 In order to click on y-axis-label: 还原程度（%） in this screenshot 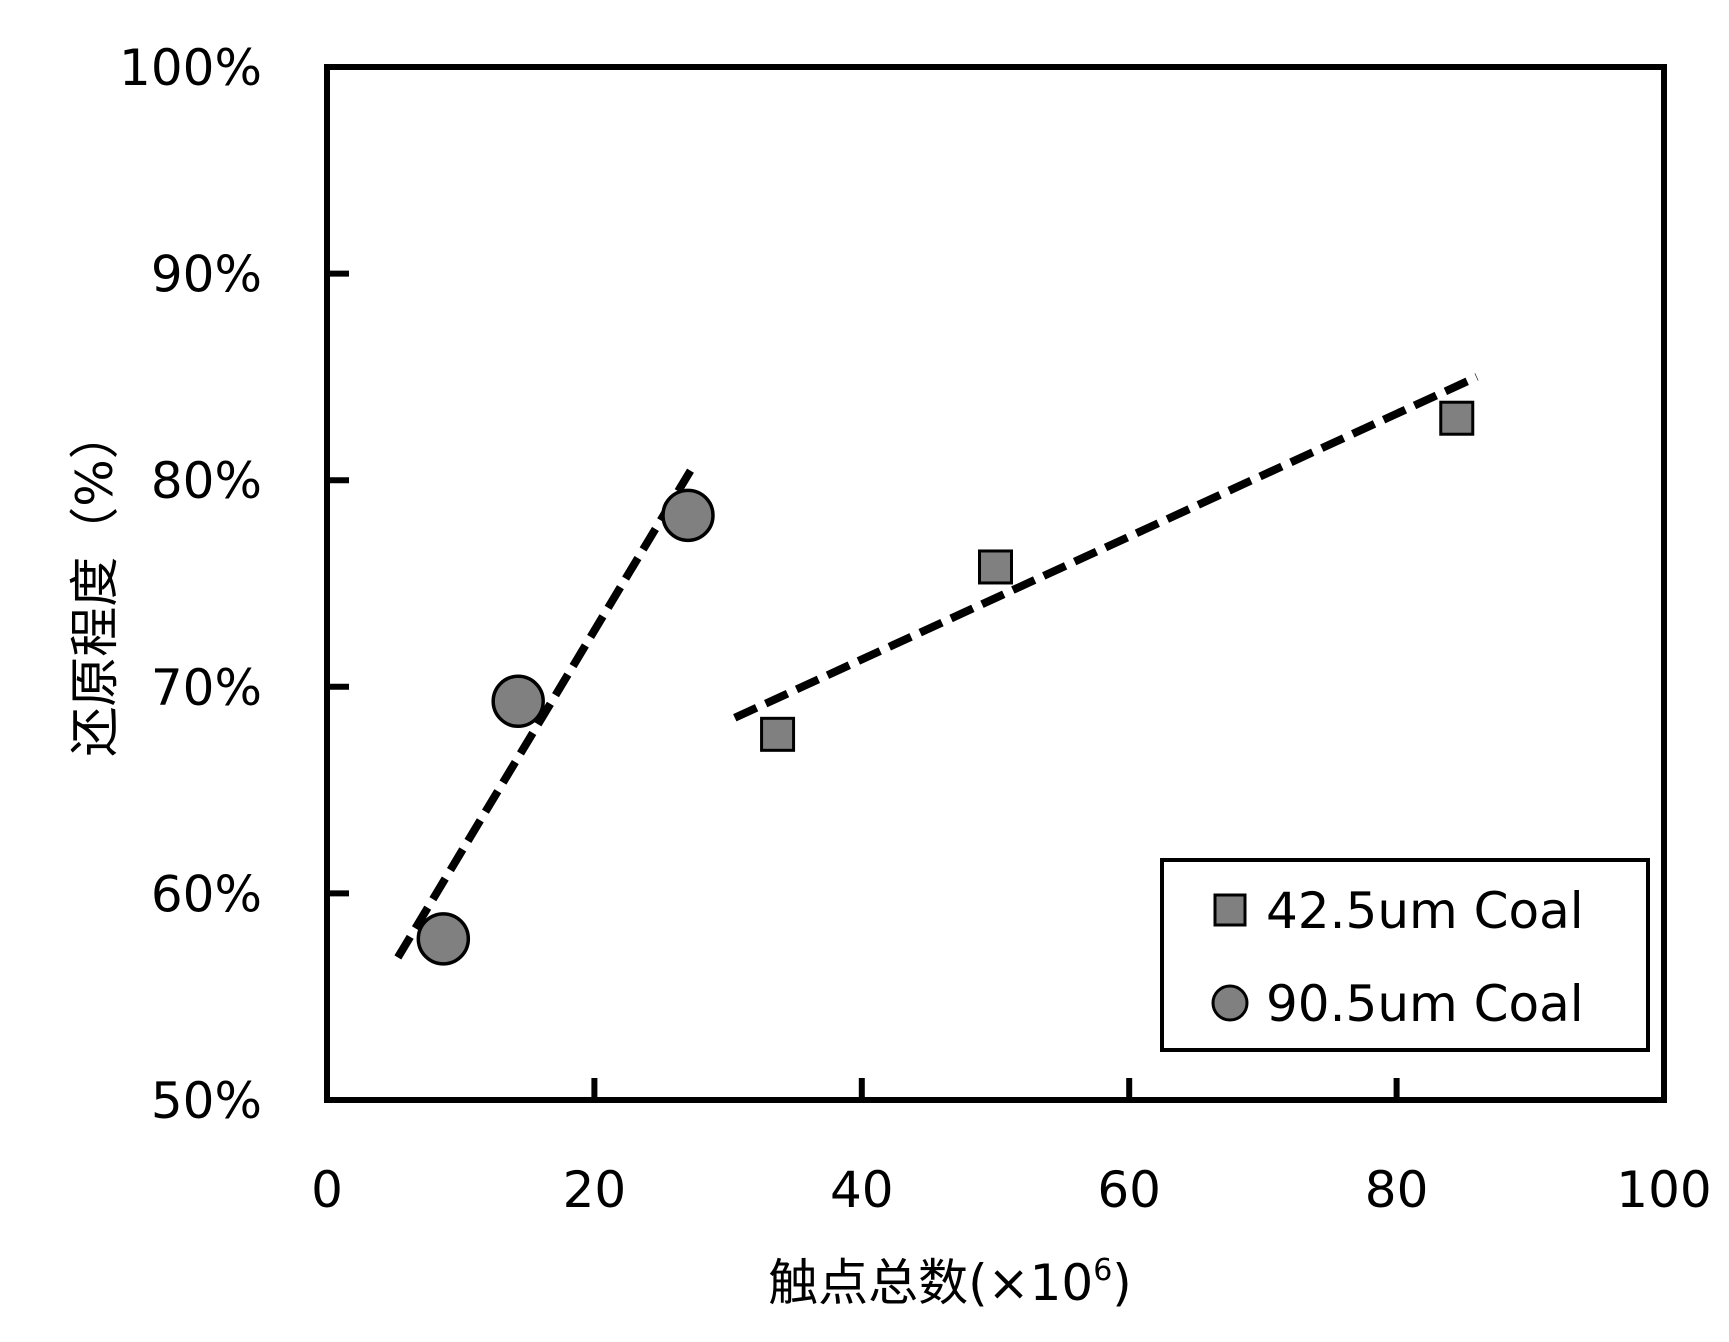, I will do `click(95, 583)`.